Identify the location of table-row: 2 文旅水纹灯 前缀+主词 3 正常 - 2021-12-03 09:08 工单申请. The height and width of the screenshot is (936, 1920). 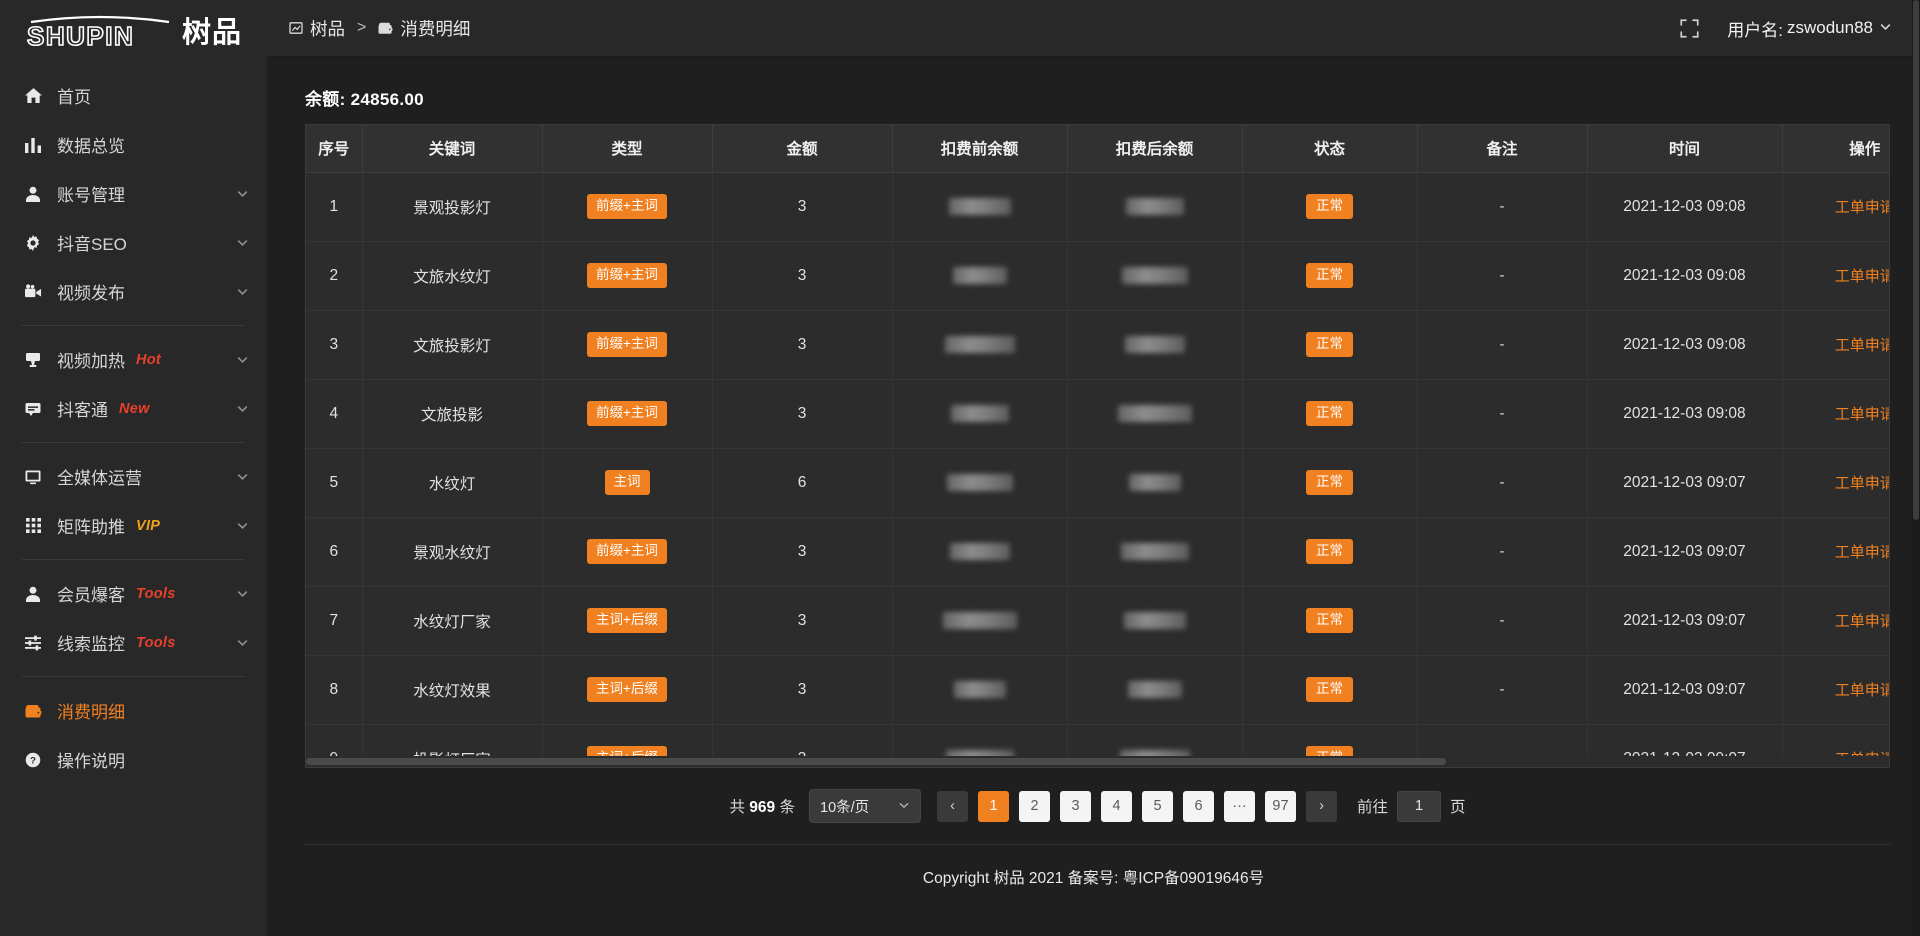
(1098, 276).